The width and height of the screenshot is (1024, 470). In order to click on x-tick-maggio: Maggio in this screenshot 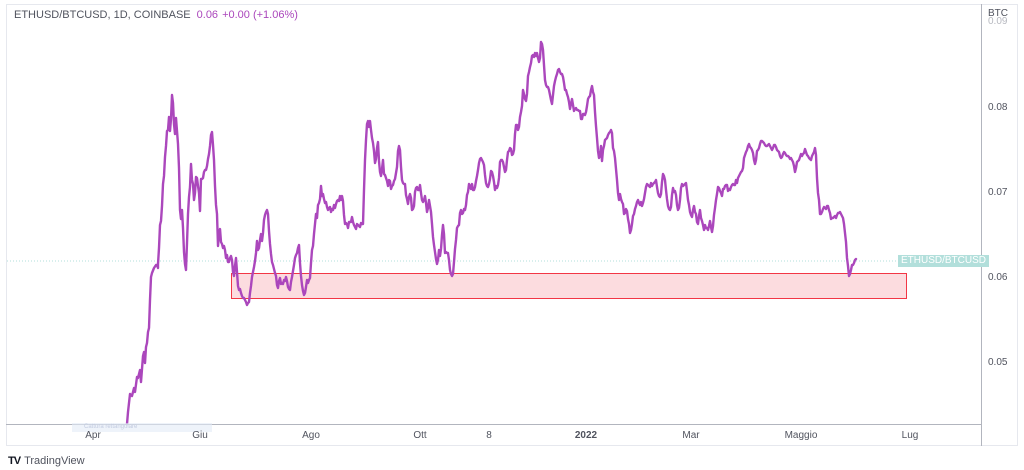, I will do `click(801, 435)`.